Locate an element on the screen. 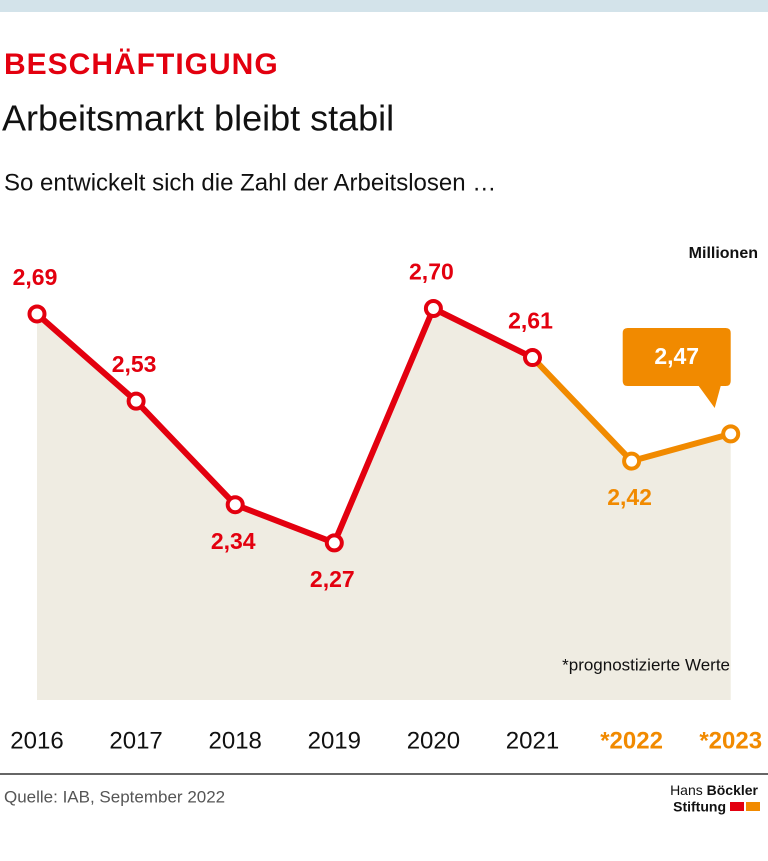  source: Quelle: IAB, September 2022 is located at coordinates (114, 796).